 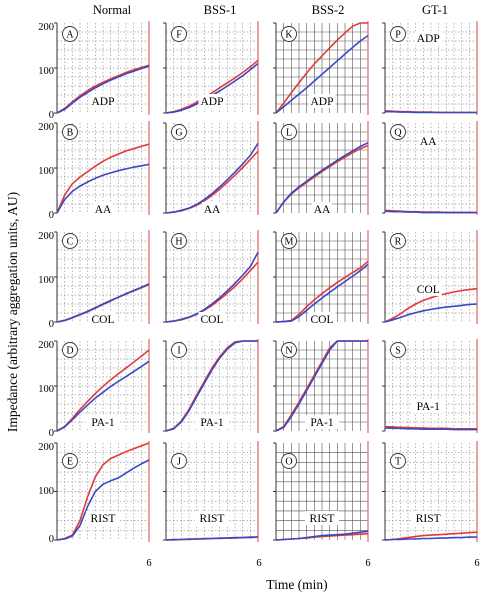 What do you see at coordinates (296, 584) in the screenshot?
I see `x-axis-title: Time (min)` at bounding box center [296, 584].